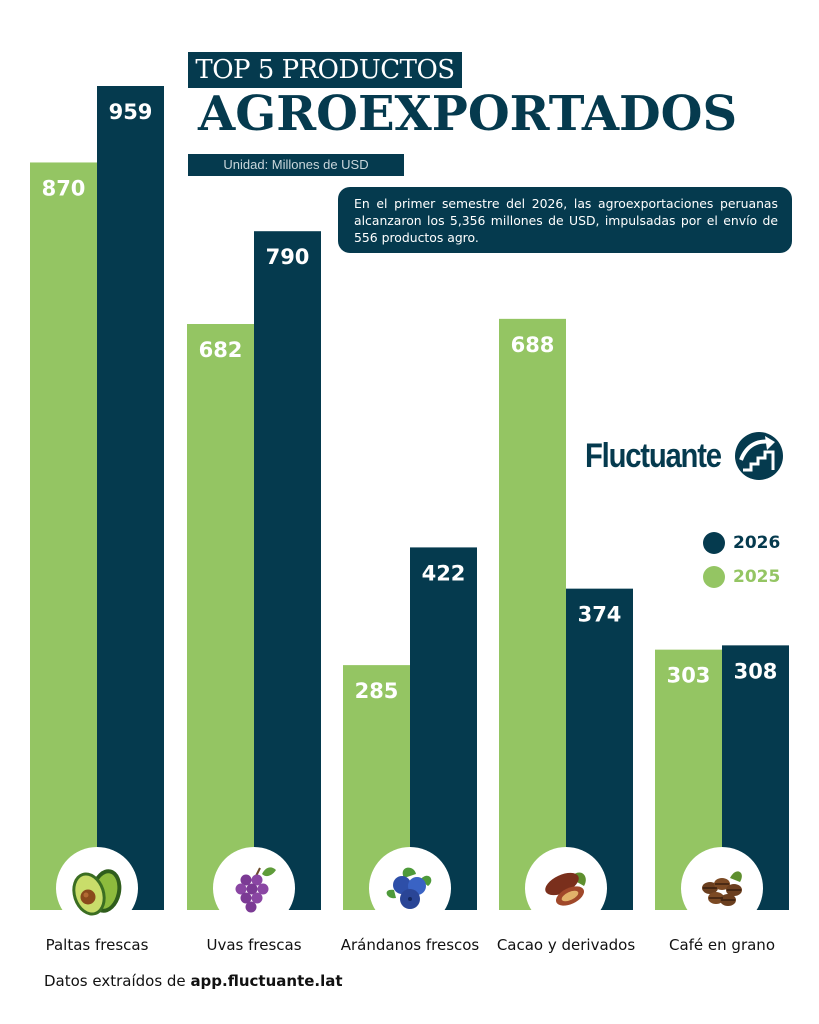  I want to click on title-line-1: TOP 5 PRODUCTOS, so click(325, 70).